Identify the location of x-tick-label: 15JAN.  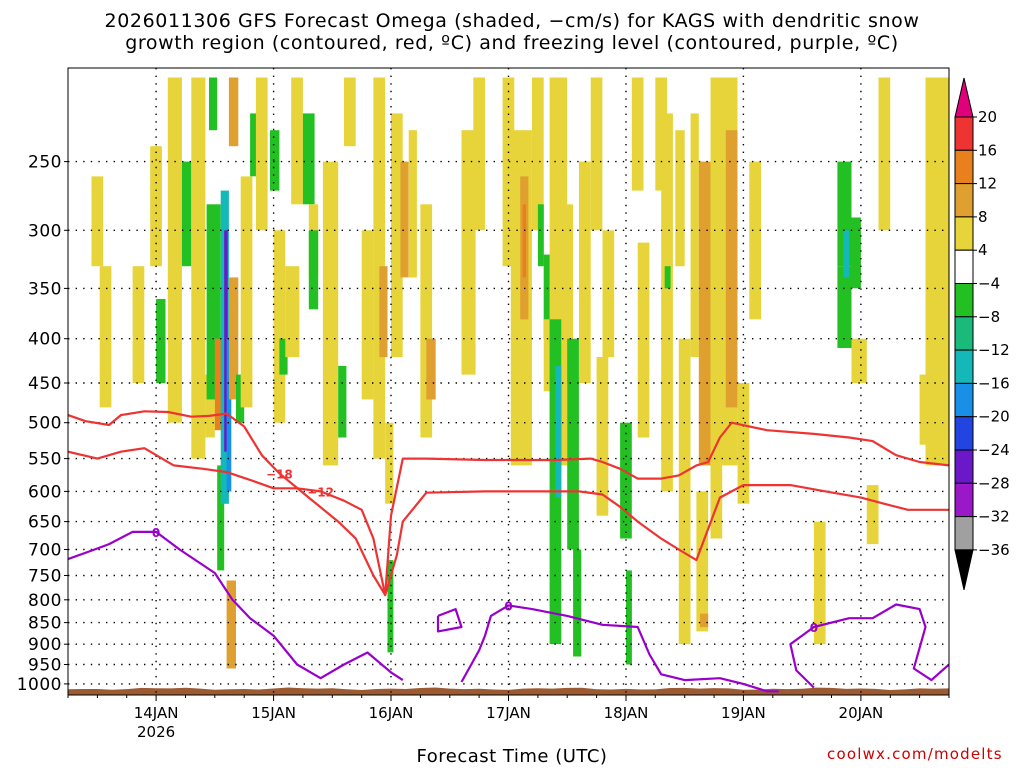
(273, 713).